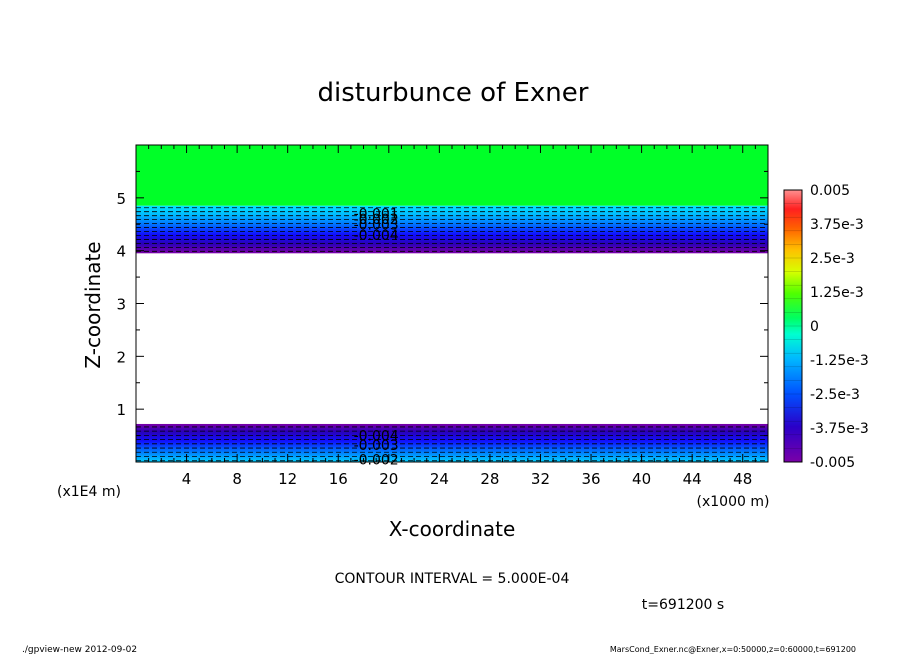 This screenshot has width=904, height=654. I want to click on colorbar-label: 2.5e-3, so click(832, 259).